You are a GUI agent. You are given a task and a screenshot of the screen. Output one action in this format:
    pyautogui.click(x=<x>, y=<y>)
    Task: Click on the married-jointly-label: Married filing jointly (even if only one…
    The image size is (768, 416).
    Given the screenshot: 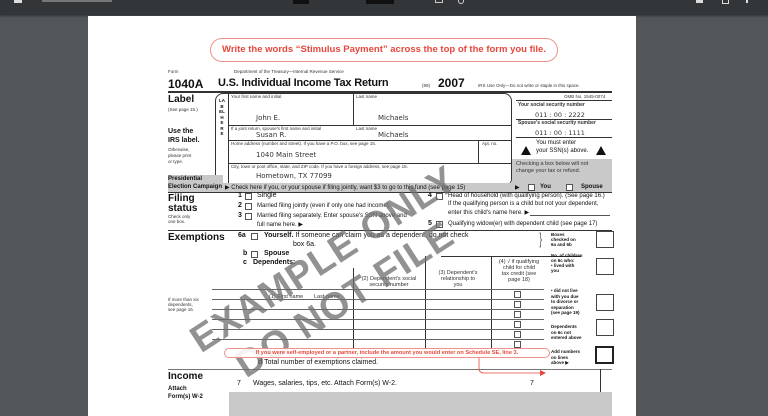 What is the action you would take?
    pyautogui.click(x=323, y=206)
    